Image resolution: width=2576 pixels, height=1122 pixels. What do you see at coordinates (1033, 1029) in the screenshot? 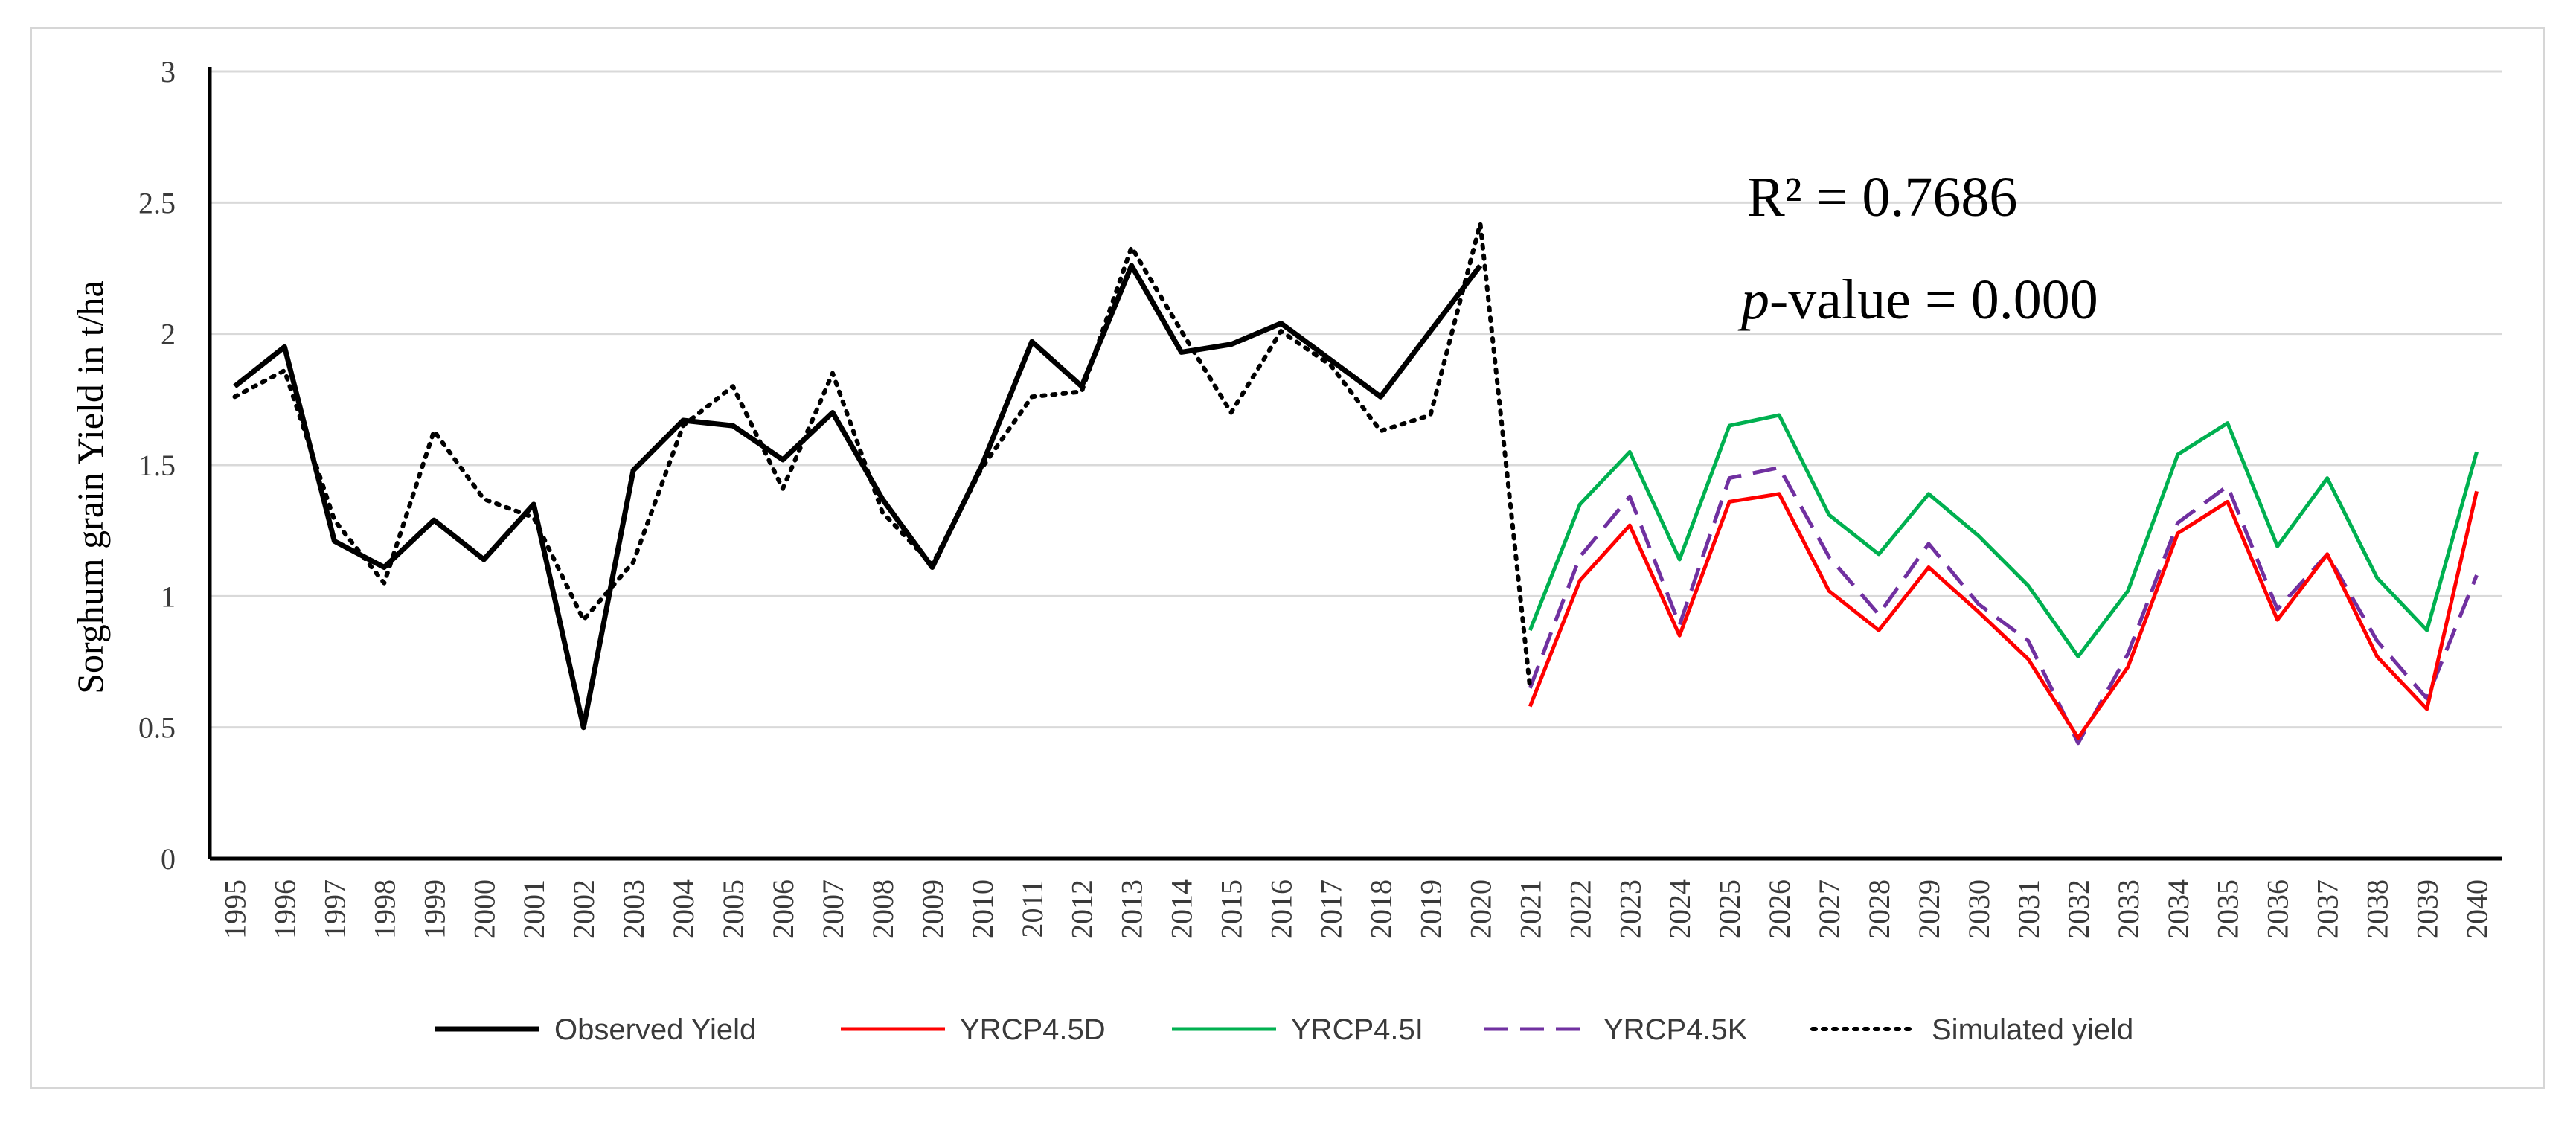
I see `legend-label-yrcp4-5d: YRCP4.5D` at bounding box center [1033, 1029].